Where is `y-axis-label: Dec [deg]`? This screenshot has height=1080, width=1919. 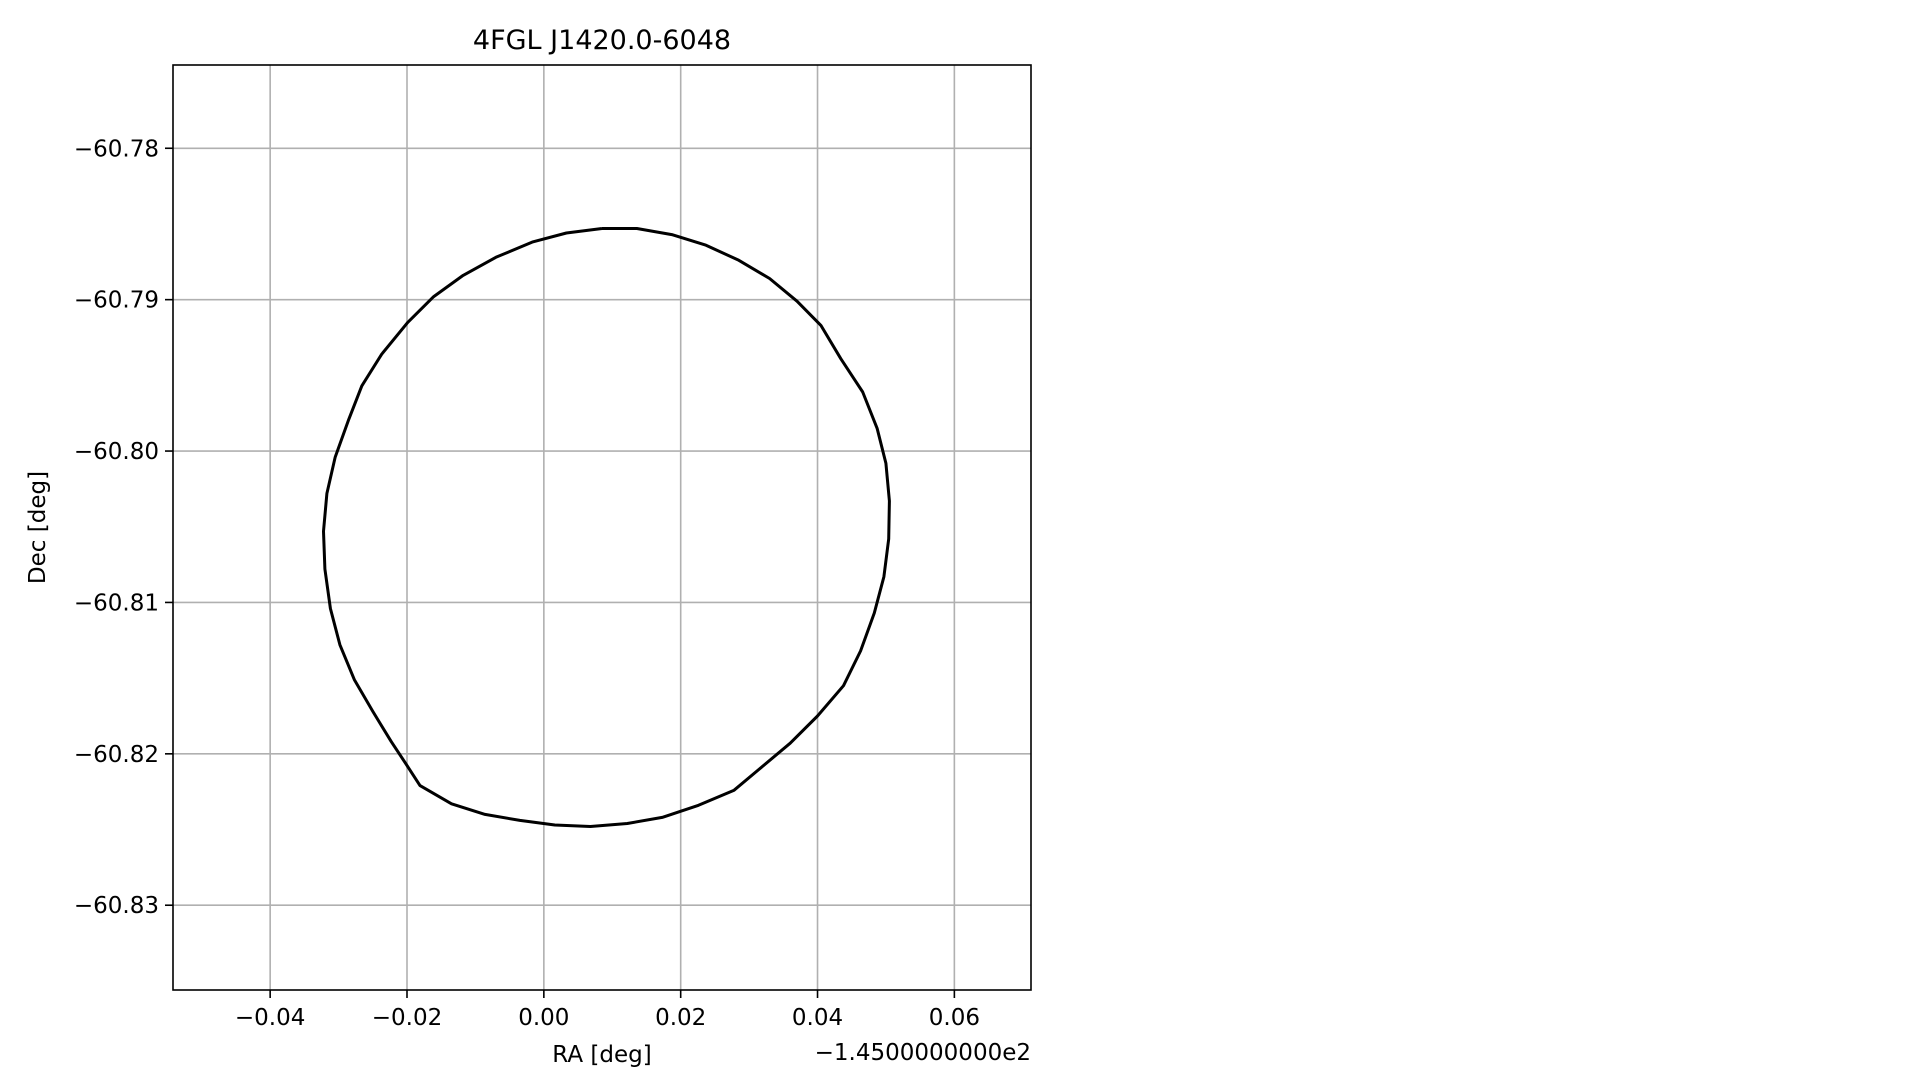 y-axis-label: Dec [deg] is located at coordinates (38, 527).